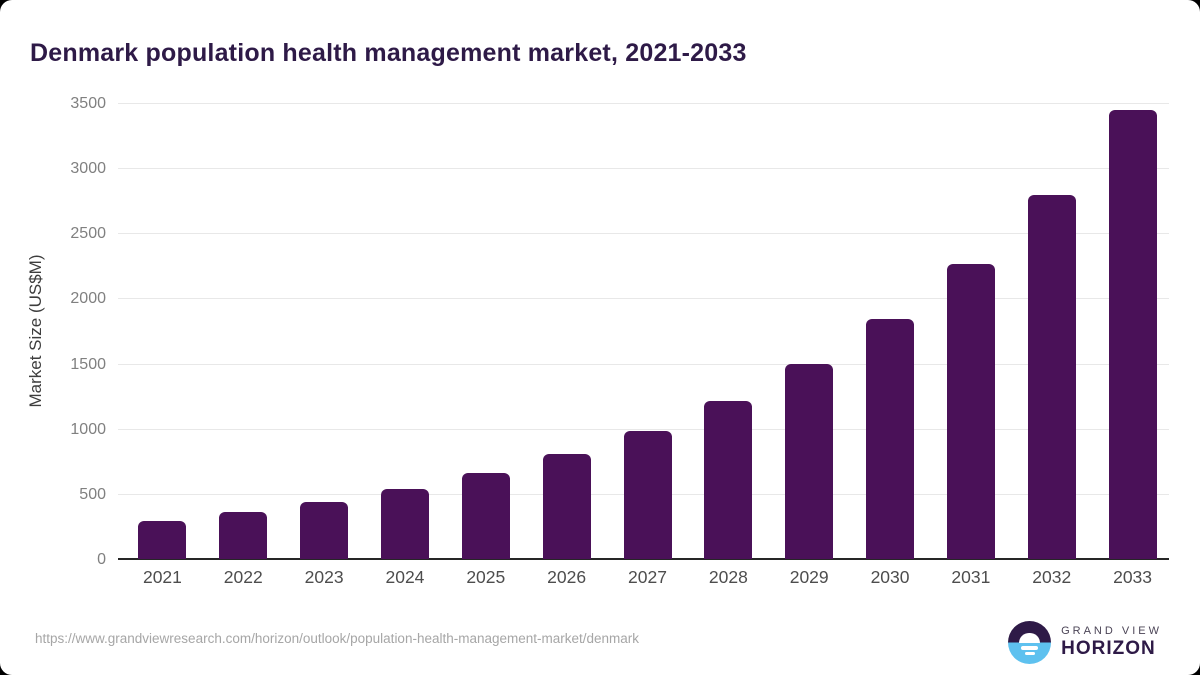 The image size is (1200, 675). I want to click on x-tick-label-2028: 2028, so click(728, 577).